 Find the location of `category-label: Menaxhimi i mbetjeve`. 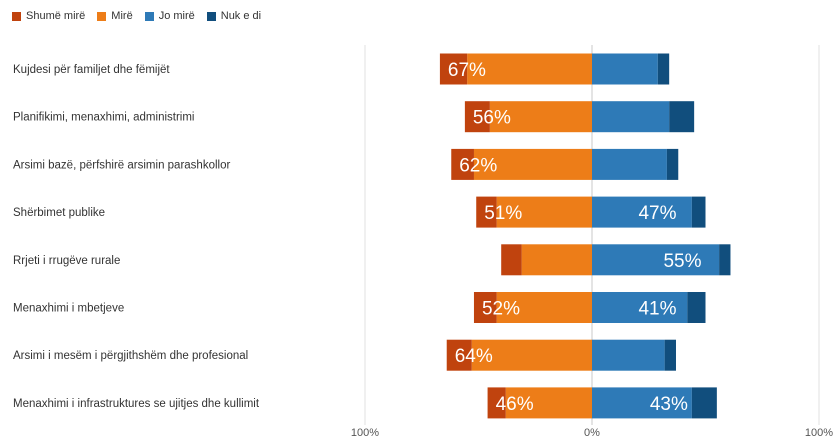

category-label: Menaxhimi i mbetjeve is located at coordinates (68, 309).